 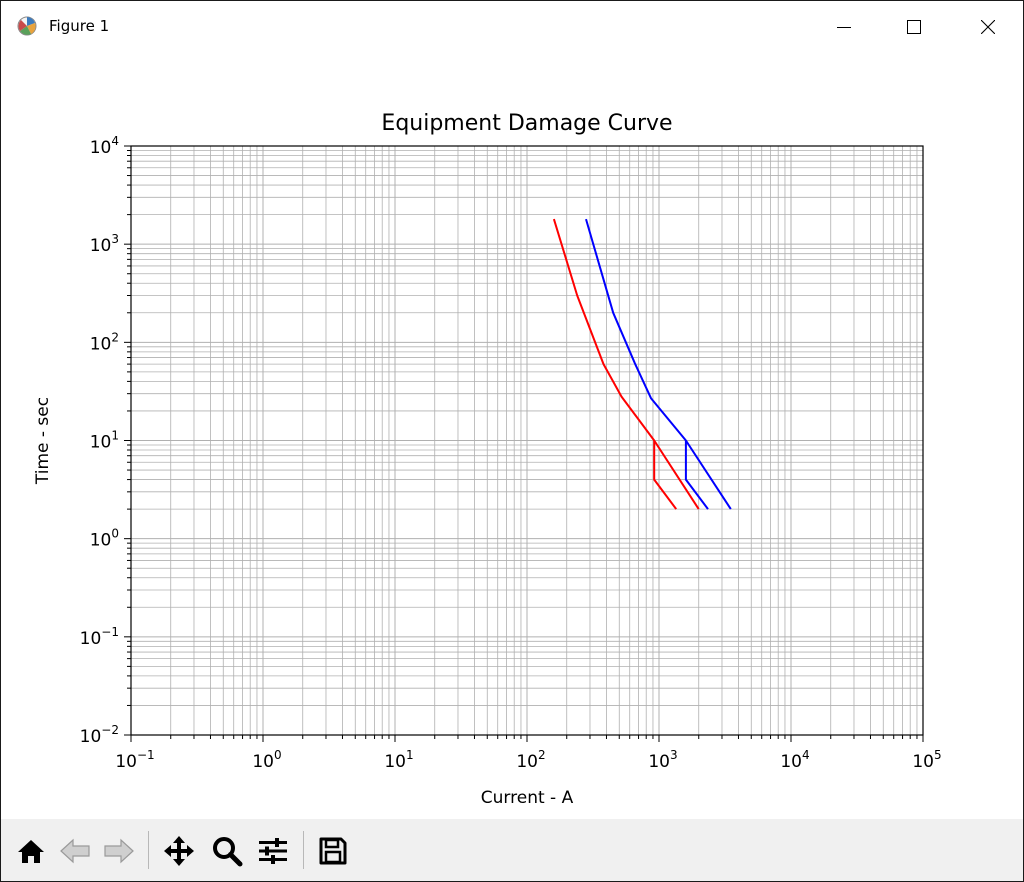 I want to click on y-tick-label: 10⁻¹, so click(x=99, y=637).